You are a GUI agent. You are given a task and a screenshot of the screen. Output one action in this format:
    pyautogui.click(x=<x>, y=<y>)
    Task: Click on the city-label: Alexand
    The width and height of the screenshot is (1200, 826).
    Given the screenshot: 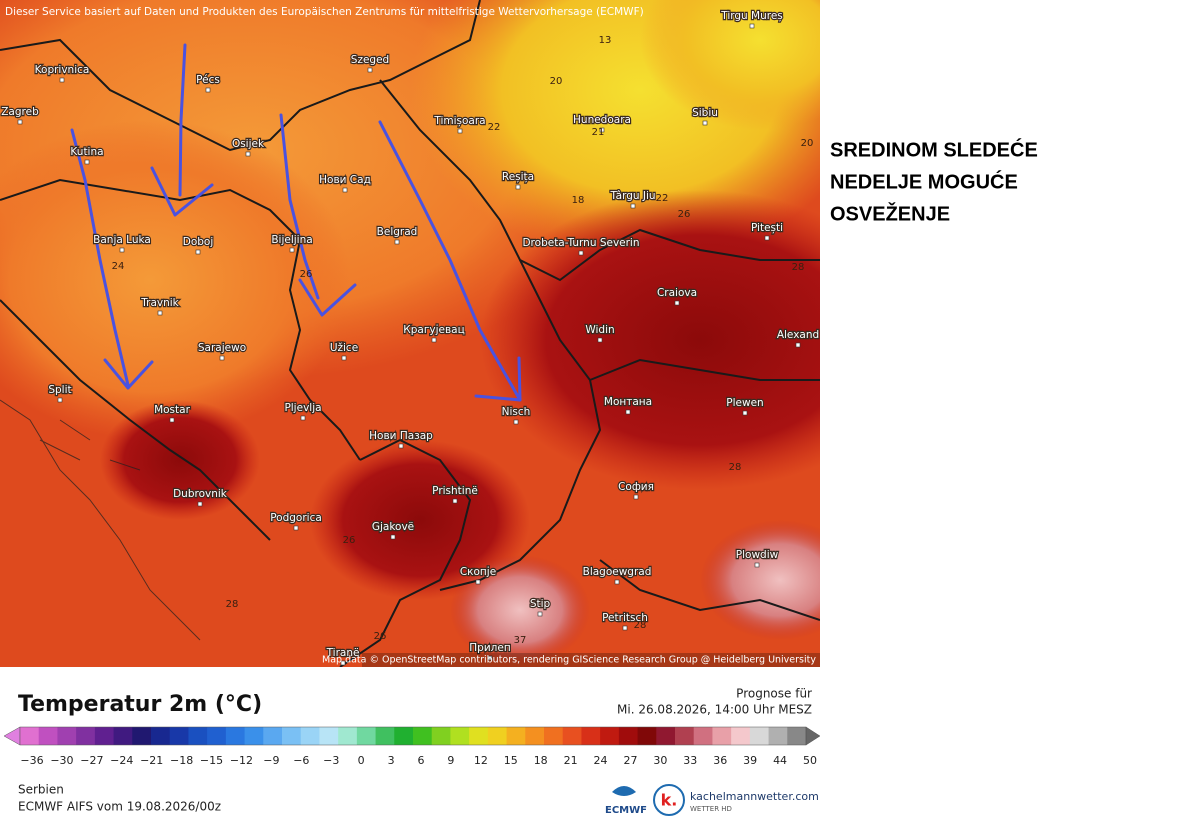 What is the action you would take?
    pyautogui.click(x=798, y=335)
    